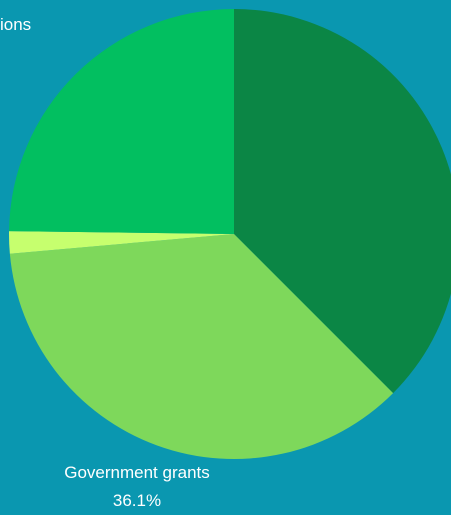 The width and height of the screenshot is (451, 515). I want to click on slice-value-government-grants: 36.1%, so click(137, 500).